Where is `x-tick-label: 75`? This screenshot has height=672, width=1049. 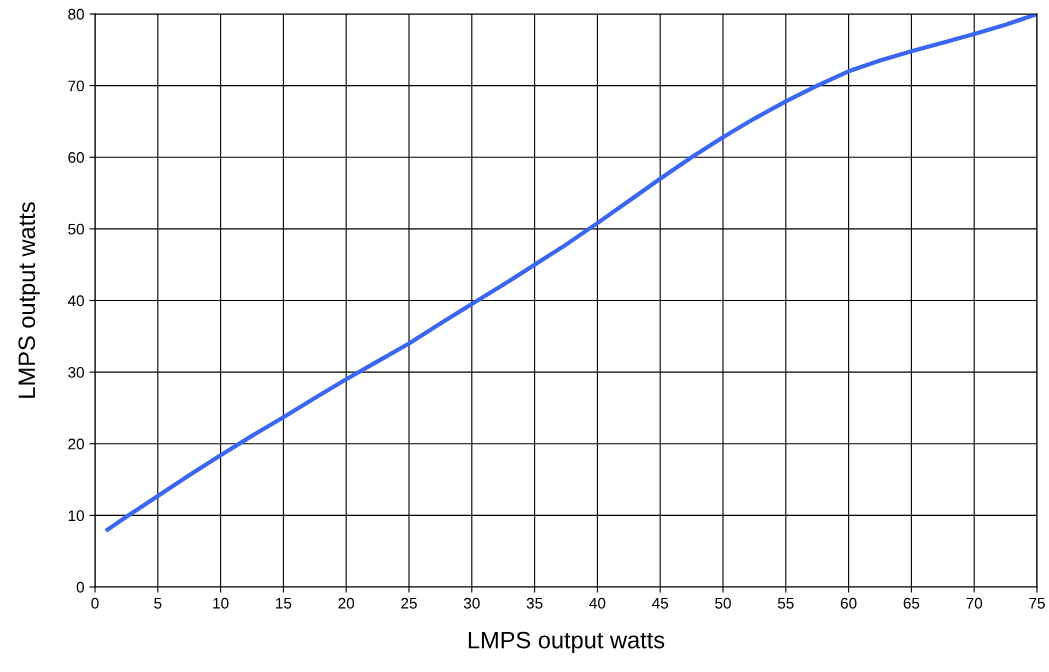 x-tick-label: 75 is located at coordinates (1037, 603).